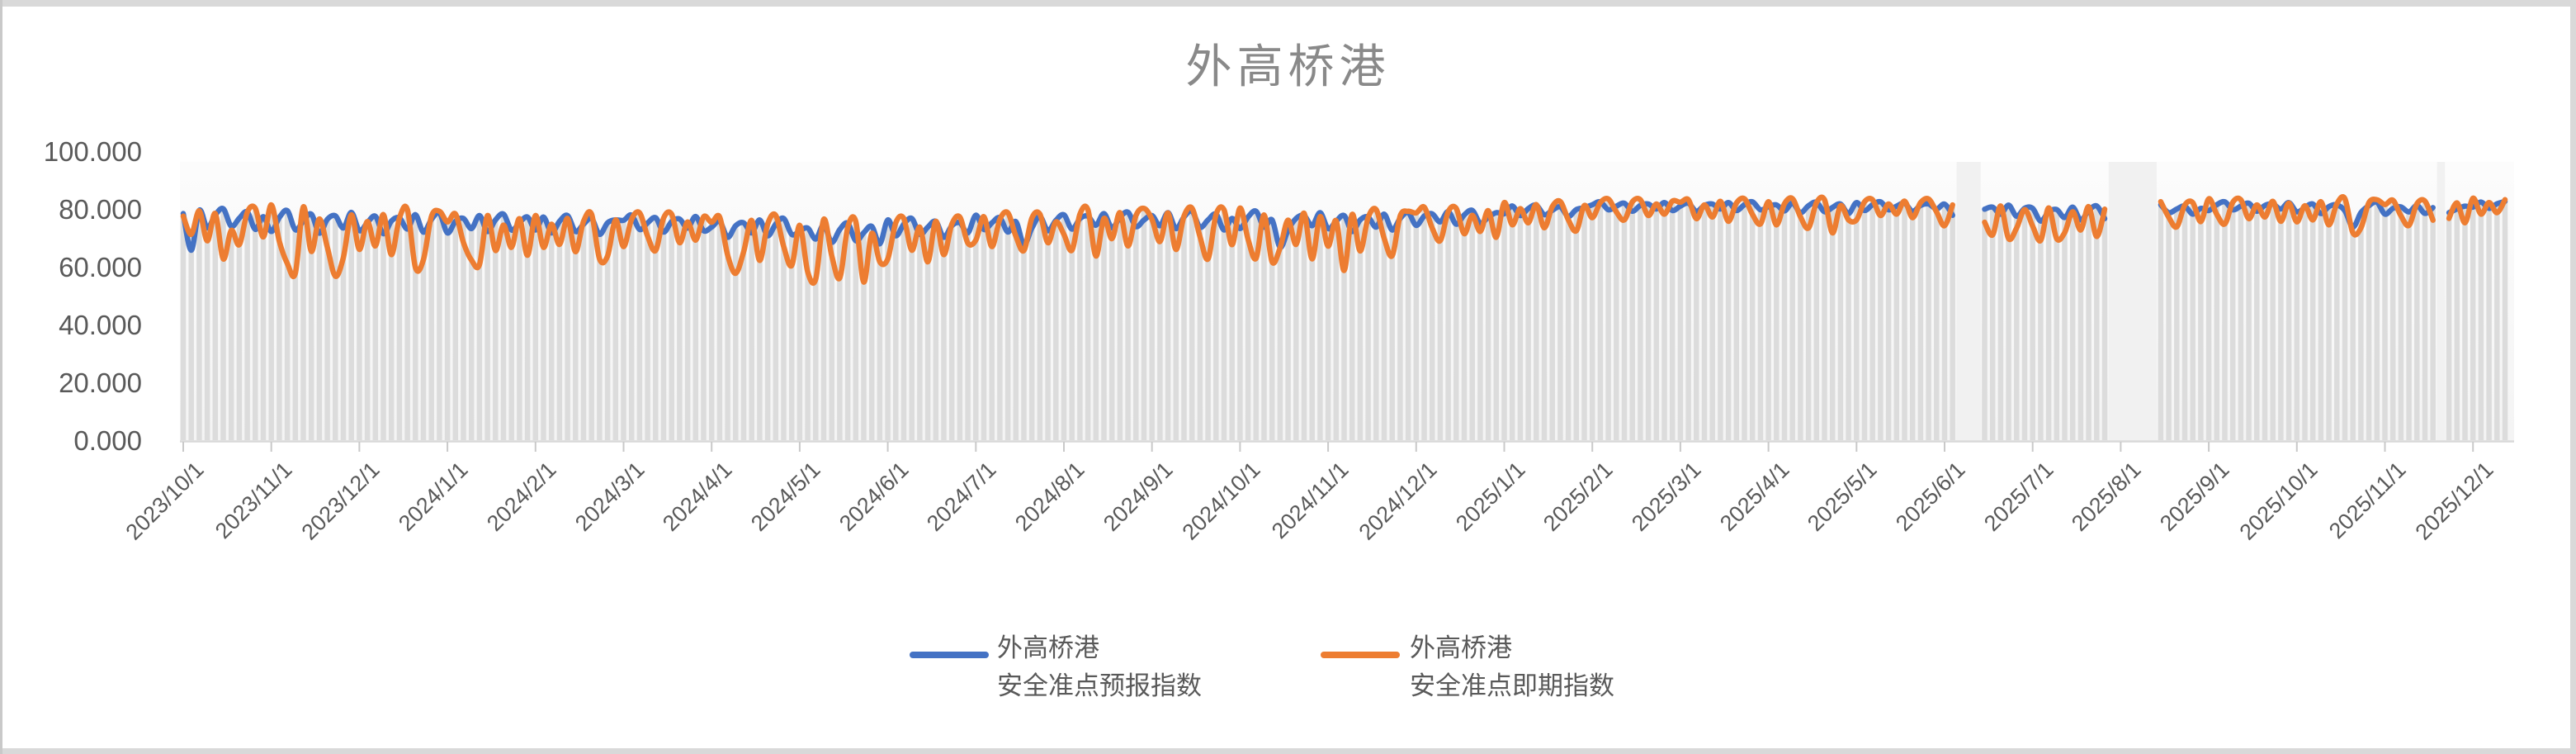  I want to click on y-axis-tick-label: 80.000, so click(100, 209).